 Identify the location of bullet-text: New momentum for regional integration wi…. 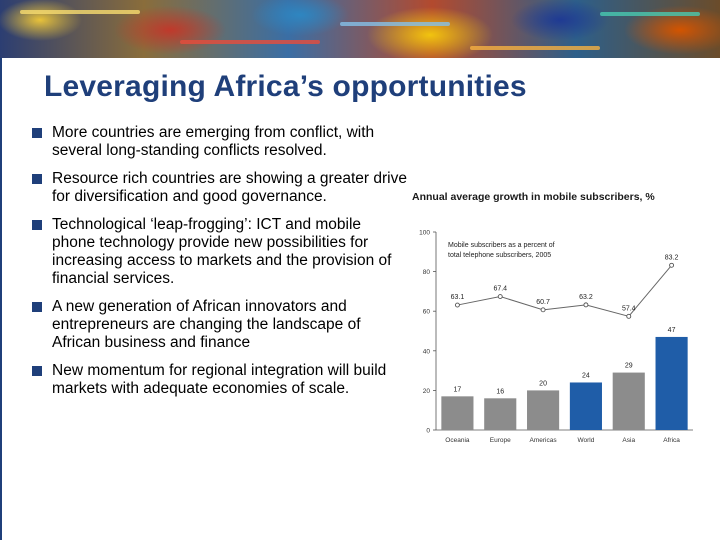
(219, 379).